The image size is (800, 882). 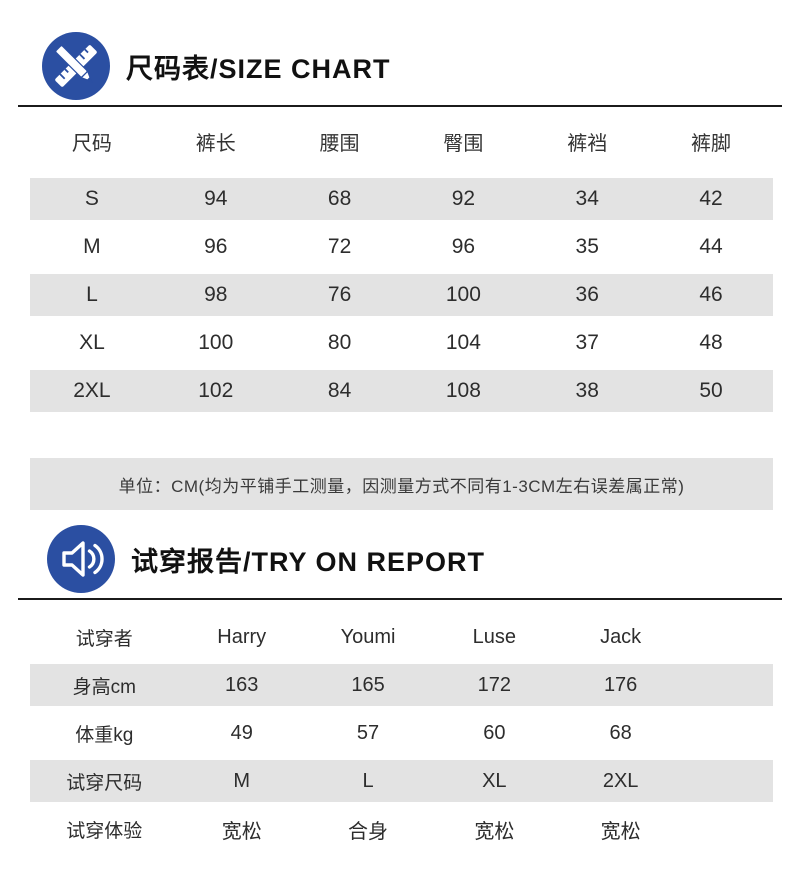 I want to click on size-table-header-row: 尺码 裤长 腰围 臀围 裤裆 裤脚, so click(x=401, y=141).